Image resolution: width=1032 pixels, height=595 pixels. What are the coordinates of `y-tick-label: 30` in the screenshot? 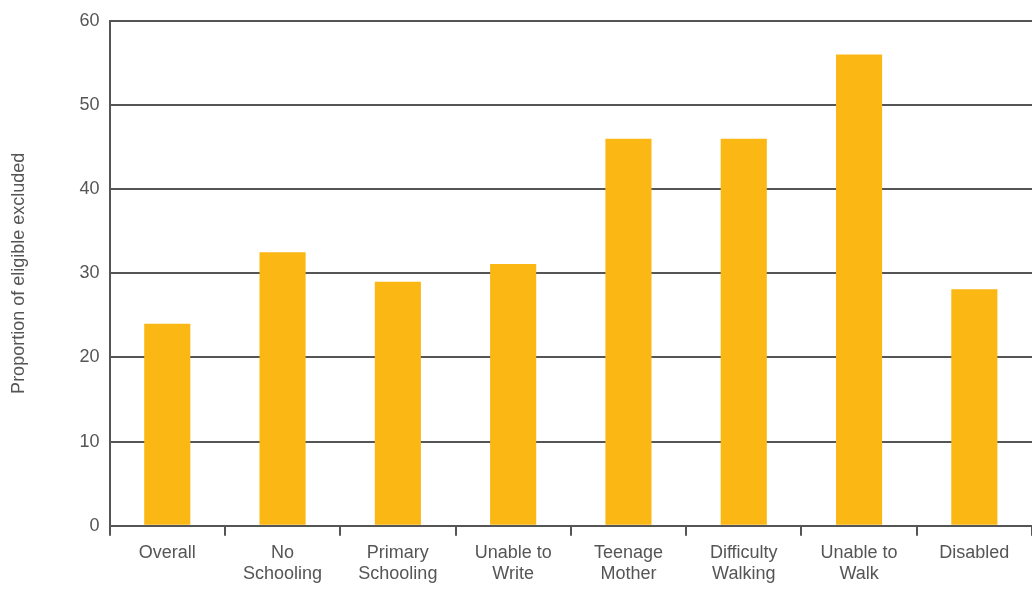 It's located at (89, 272).